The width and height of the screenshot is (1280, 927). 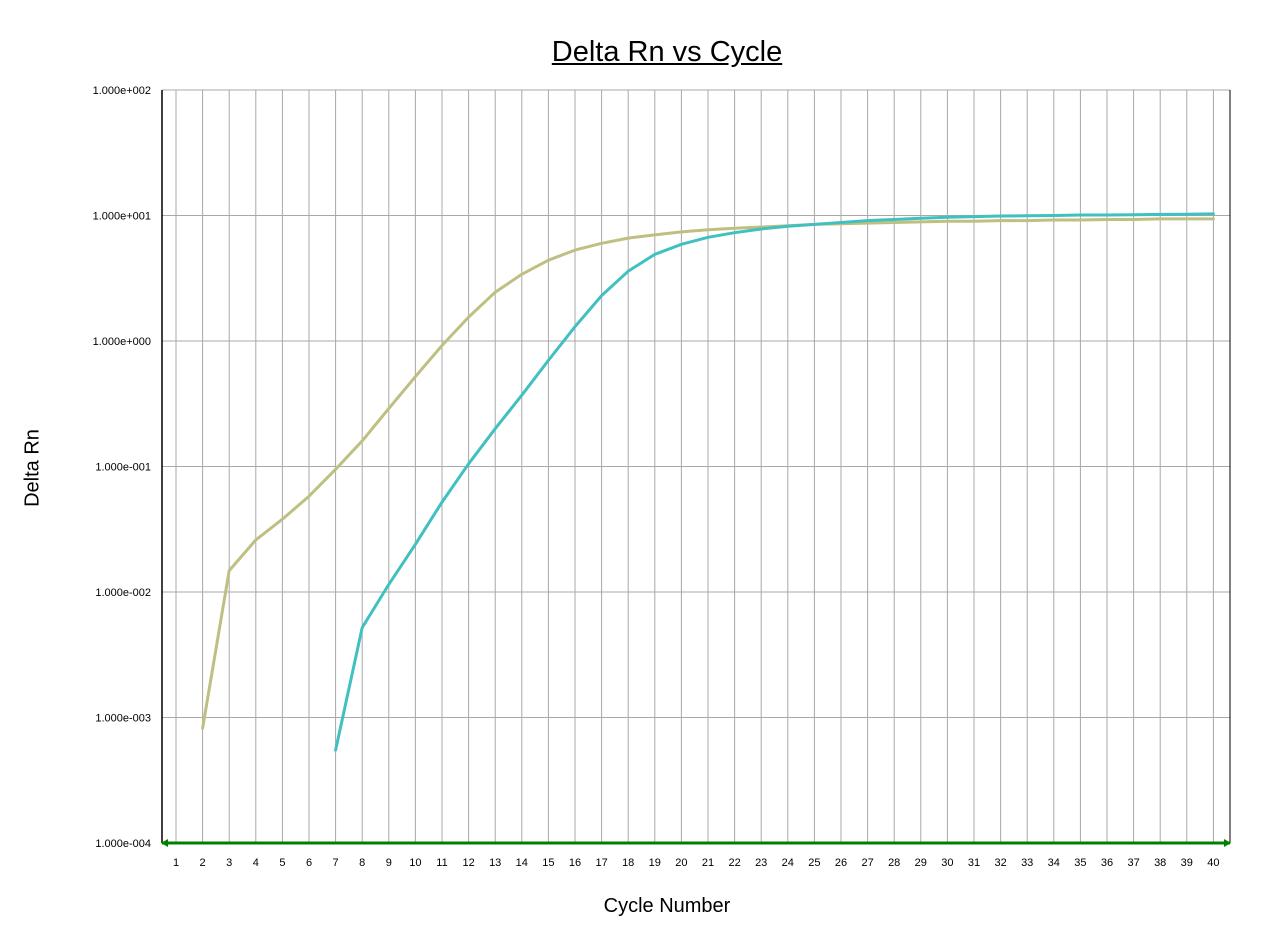 I want to click on x-tick-label: 35, so click(x=1080, y=863).